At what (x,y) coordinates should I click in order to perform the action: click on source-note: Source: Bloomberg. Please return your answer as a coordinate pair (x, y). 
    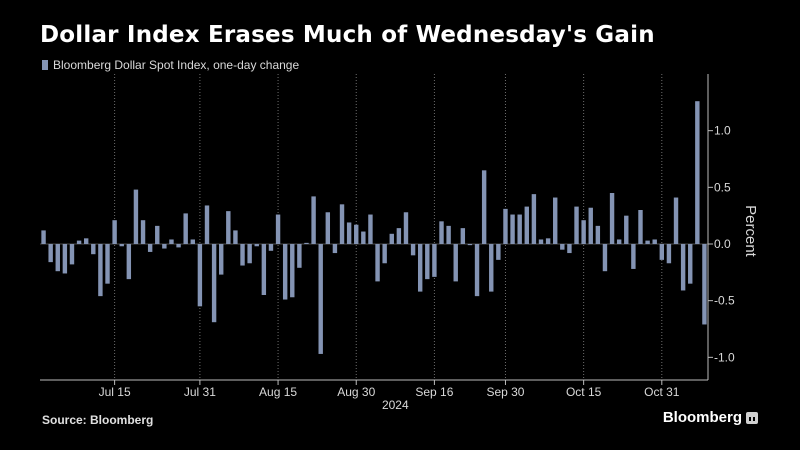
    Looking at the image, I should click on (98, 420).